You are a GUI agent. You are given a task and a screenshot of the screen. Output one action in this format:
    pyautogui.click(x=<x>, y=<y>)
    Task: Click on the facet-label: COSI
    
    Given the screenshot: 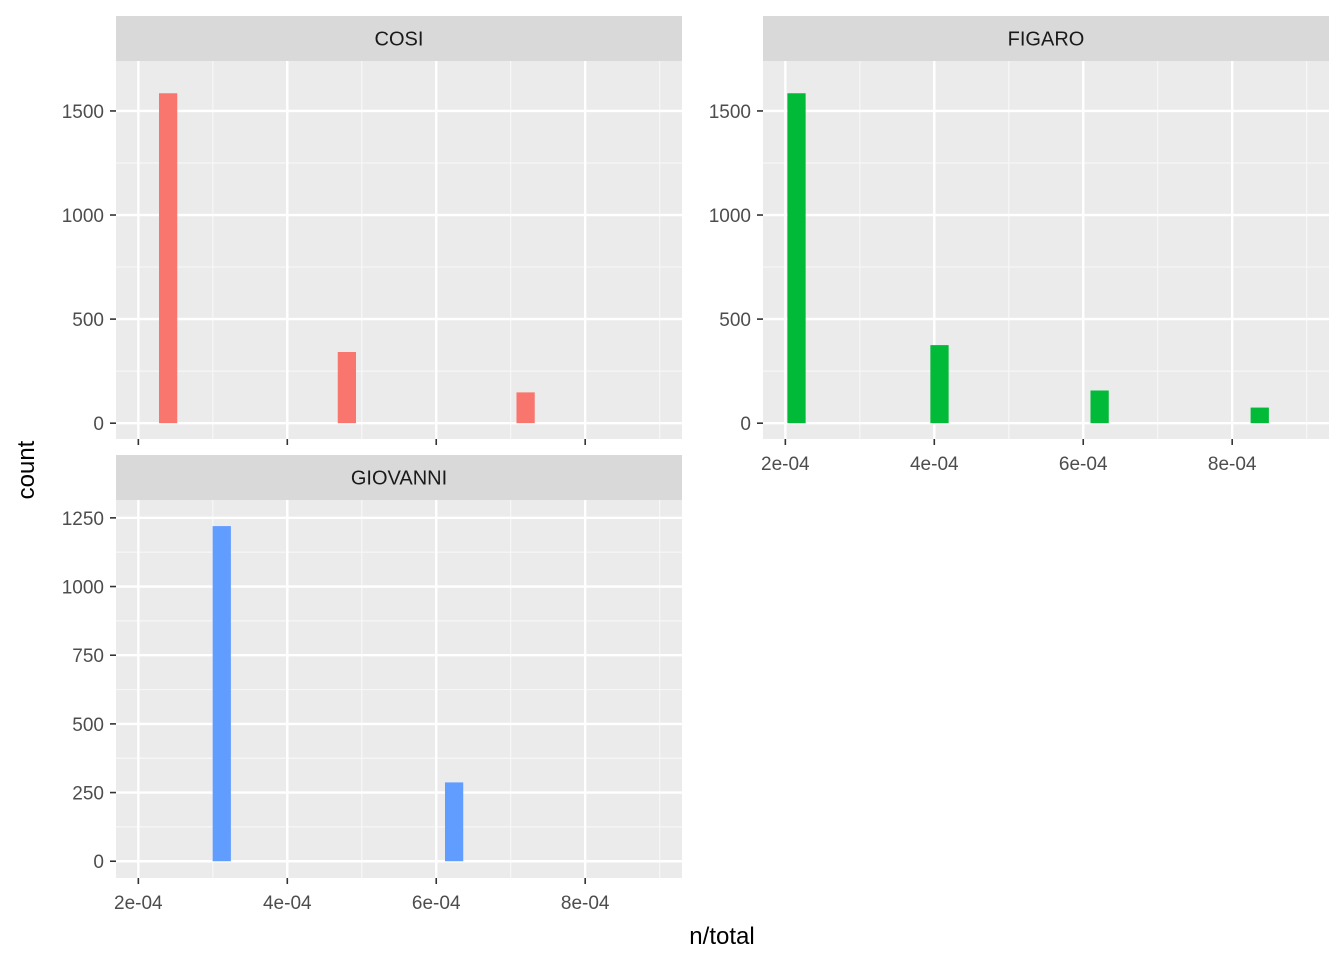 What is the action you would take?
    pyautogui.click(x=399, y=40)
    